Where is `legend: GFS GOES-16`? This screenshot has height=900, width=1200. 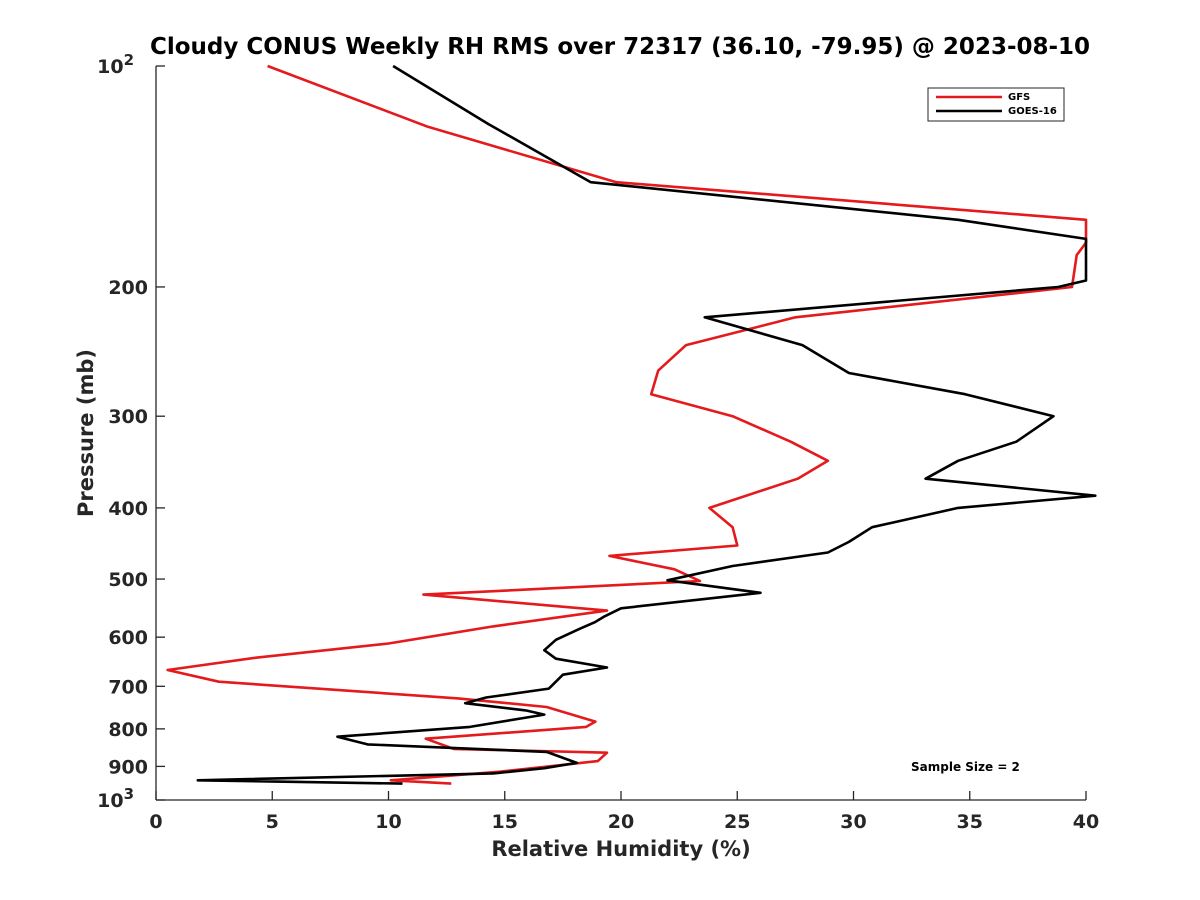
legend: GFS GOES-16 is located at coordinates (996, 104).